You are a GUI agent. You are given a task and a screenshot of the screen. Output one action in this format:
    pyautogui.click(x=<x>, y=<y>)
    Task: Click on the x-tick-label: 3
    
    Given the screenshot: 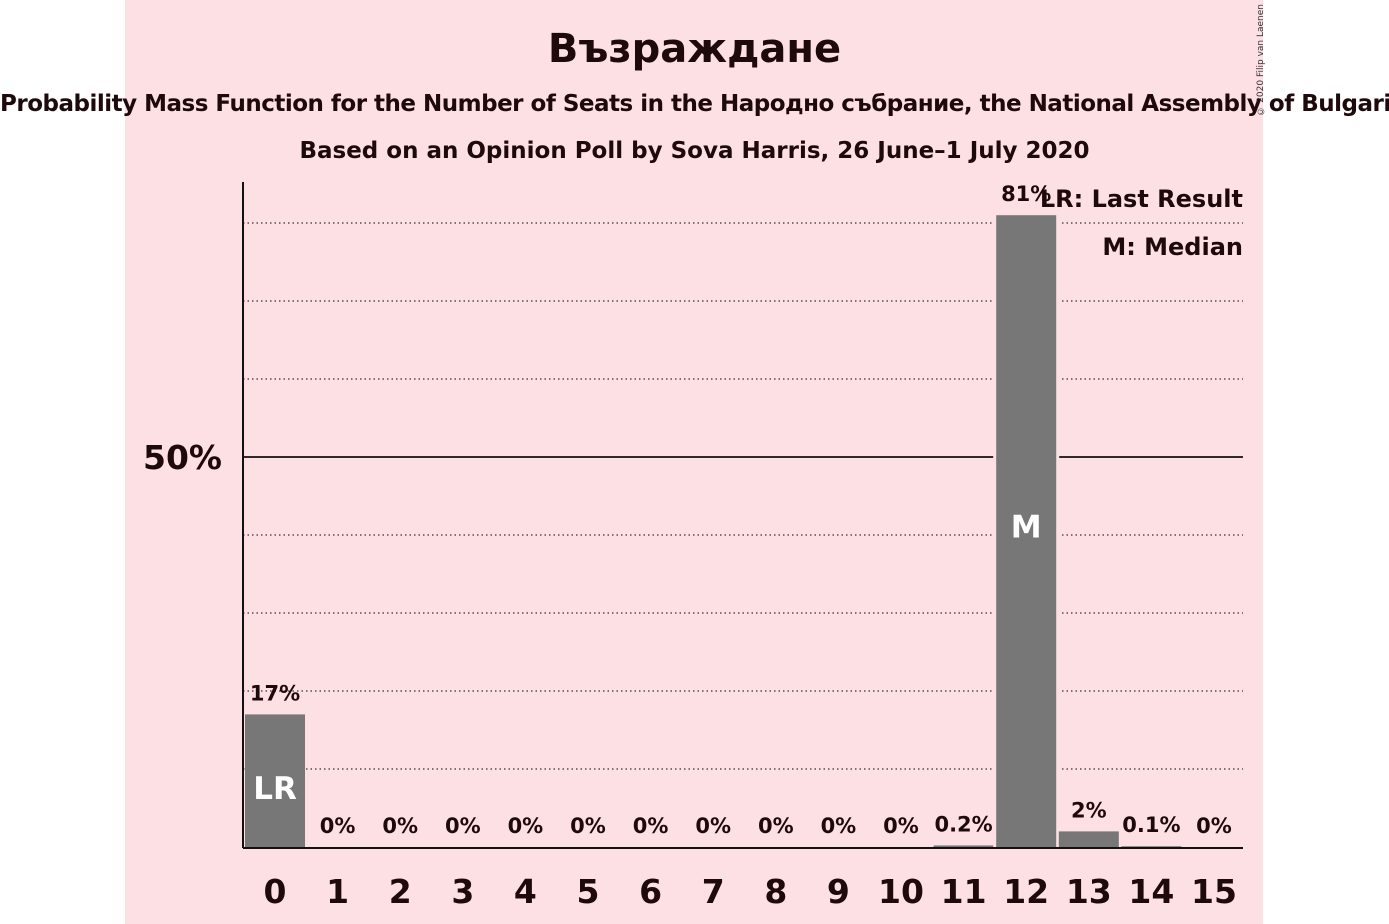 What is the action you would take?
    pyautogui.click(x=462, y=891)
    